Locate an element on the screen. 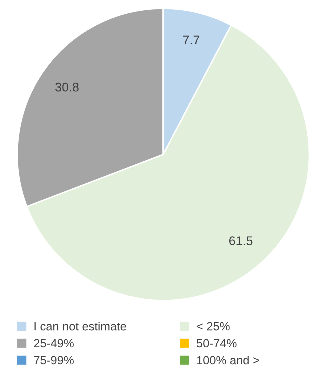 This screenshot has height=382, width=327. data-label: 61.5 is located at coordinates (241, 241).